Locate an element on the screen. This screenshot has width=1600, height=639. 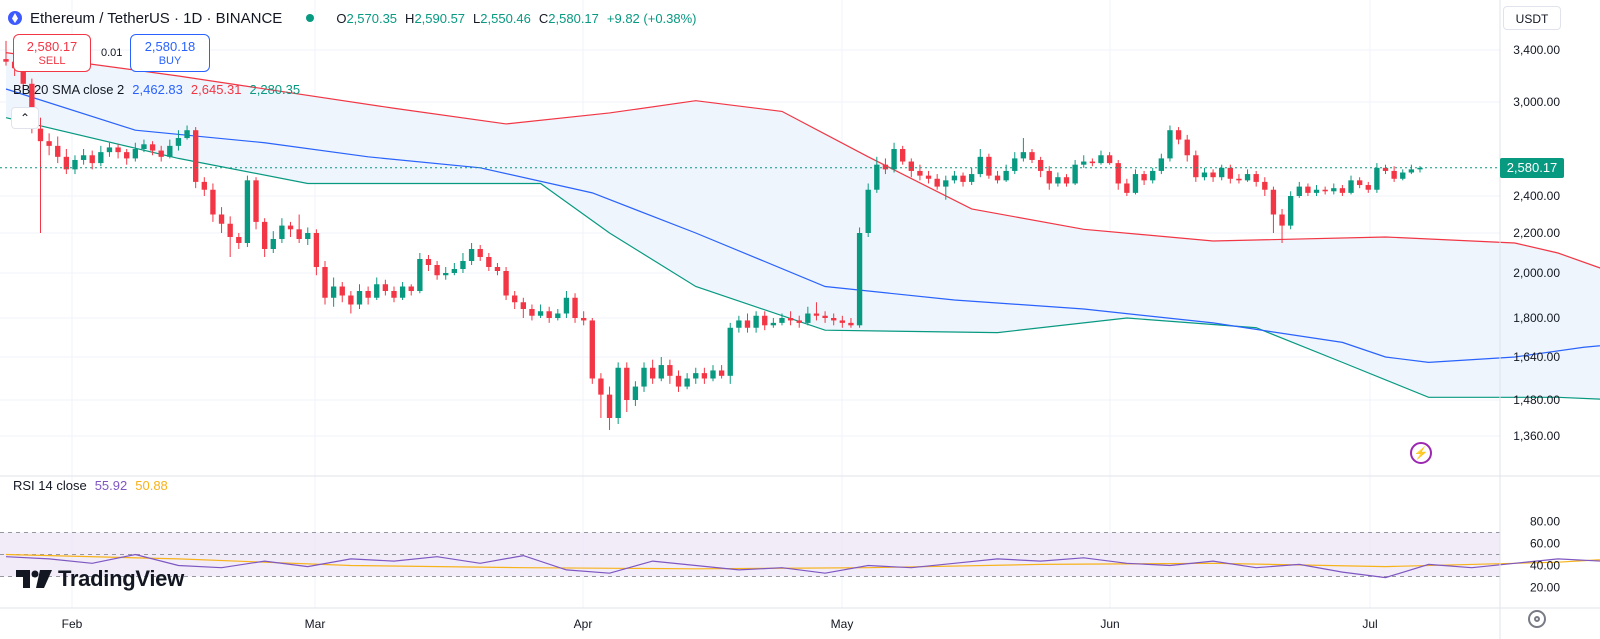
price-tick-label: 2,200.00 is located at coordinates (1536, 233).